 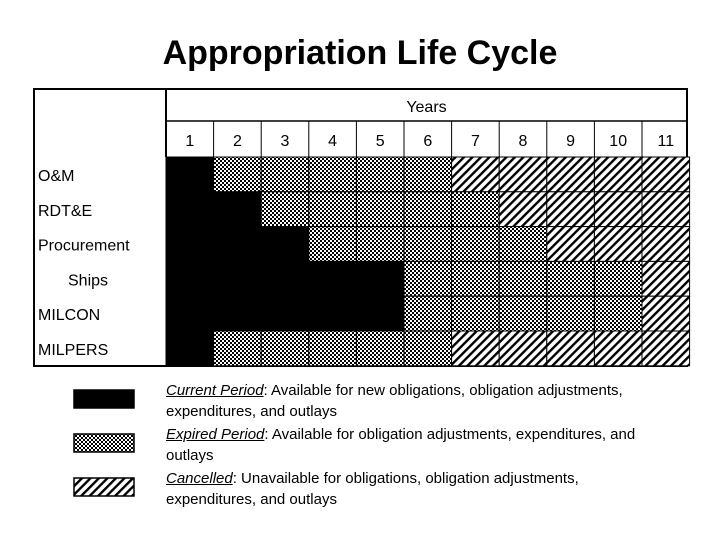 I want to click on year-label-2: 2, so click(x=237, y=141).